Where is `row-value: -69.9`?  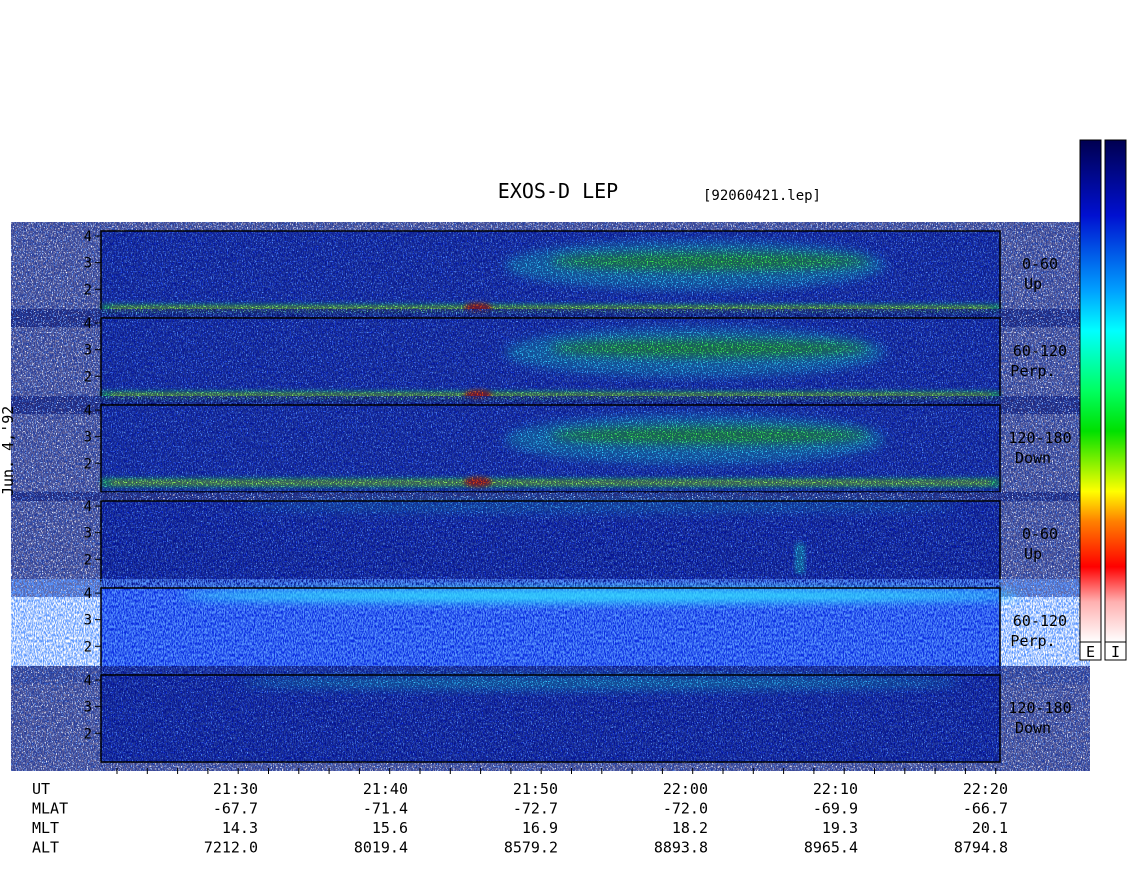
row-value: -69.9 is located at coordinates (835, 809).